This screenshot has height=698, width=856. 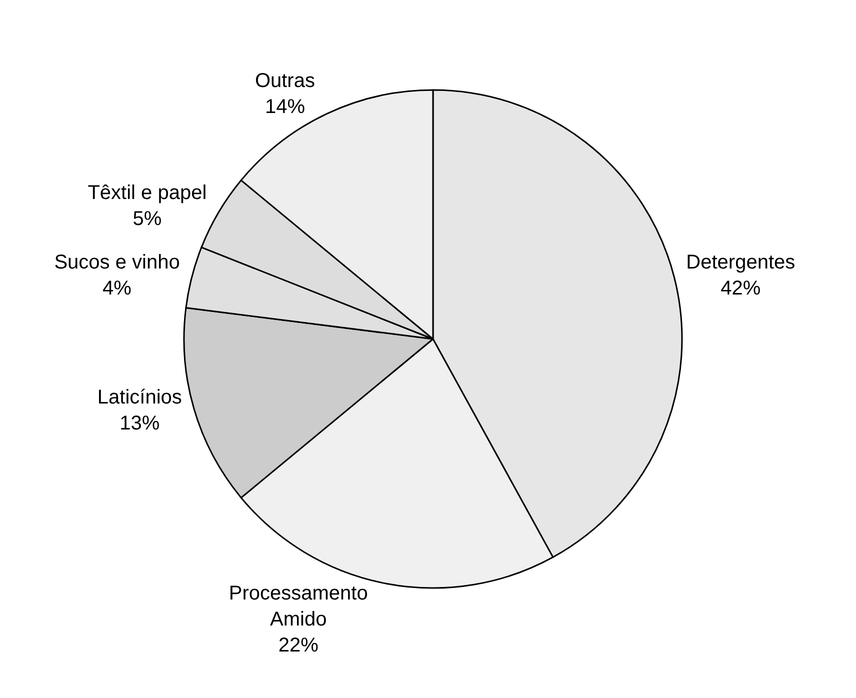 What do you see at coordinates (284, 81) in the screenshot?
I see `slice-label: Outras` at bounding box center [284, 81].